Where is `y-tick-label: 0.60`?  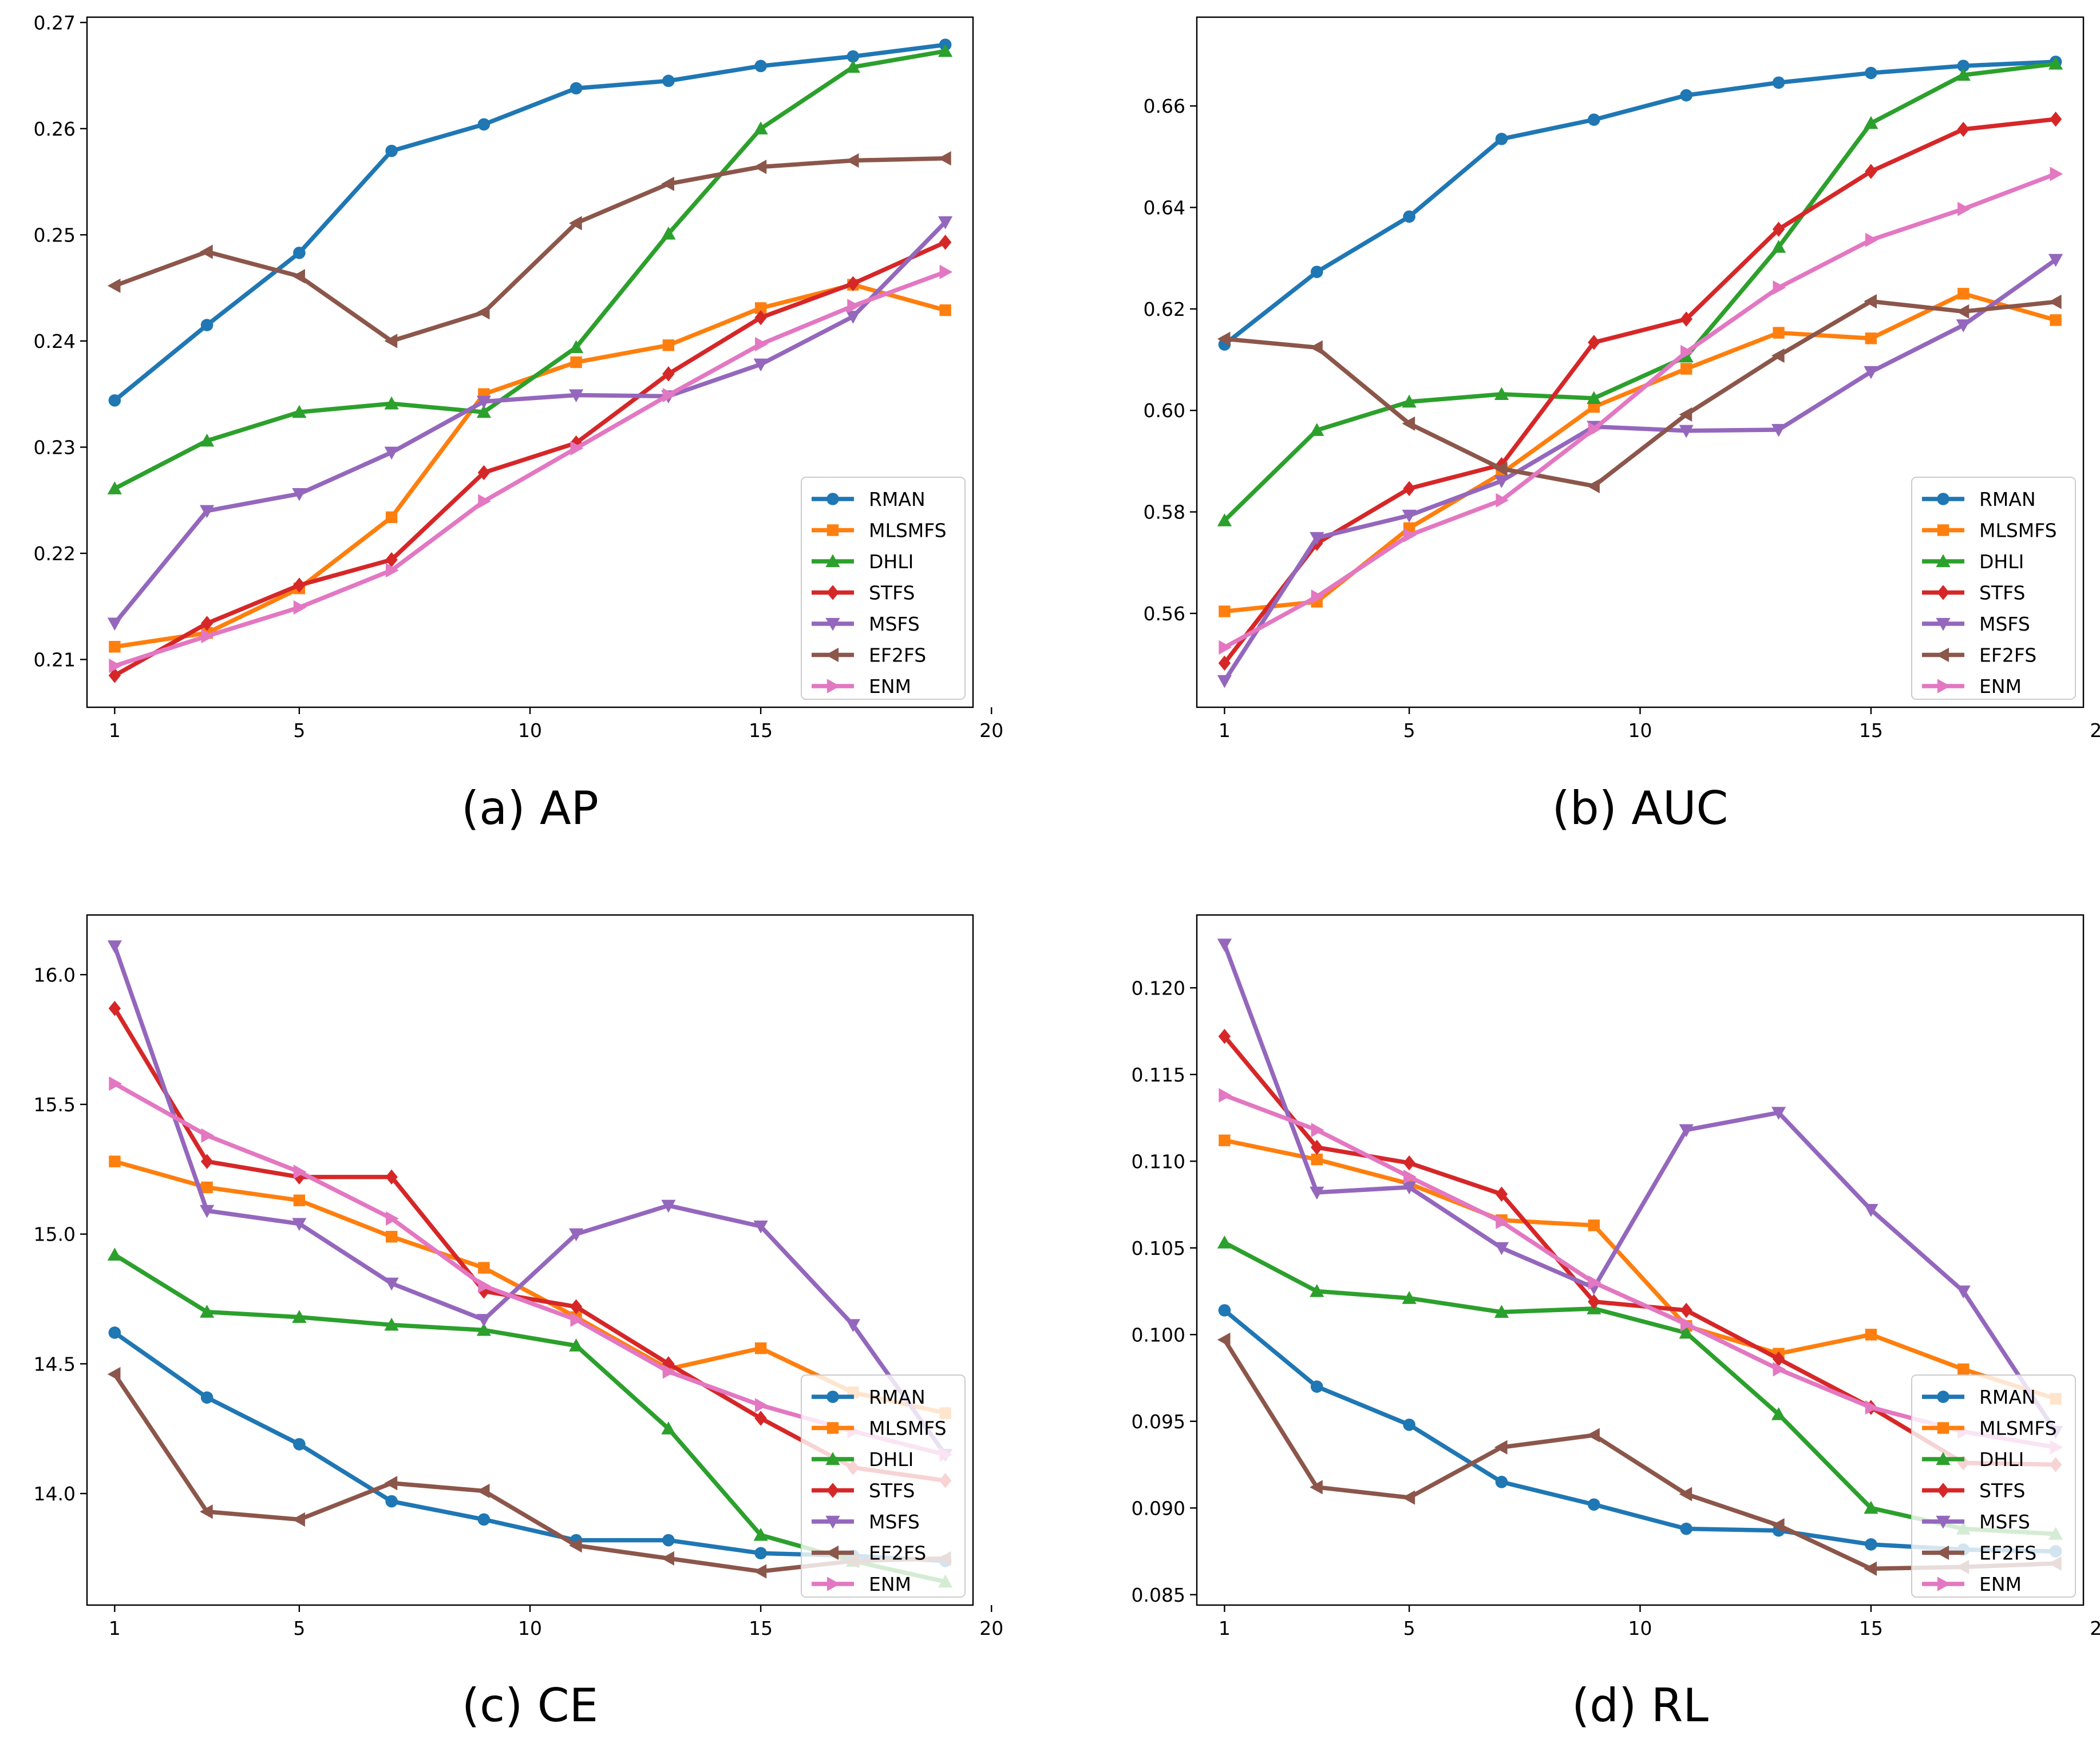
y-tick-label: 0.60 is located at coordinates (1164, 410).